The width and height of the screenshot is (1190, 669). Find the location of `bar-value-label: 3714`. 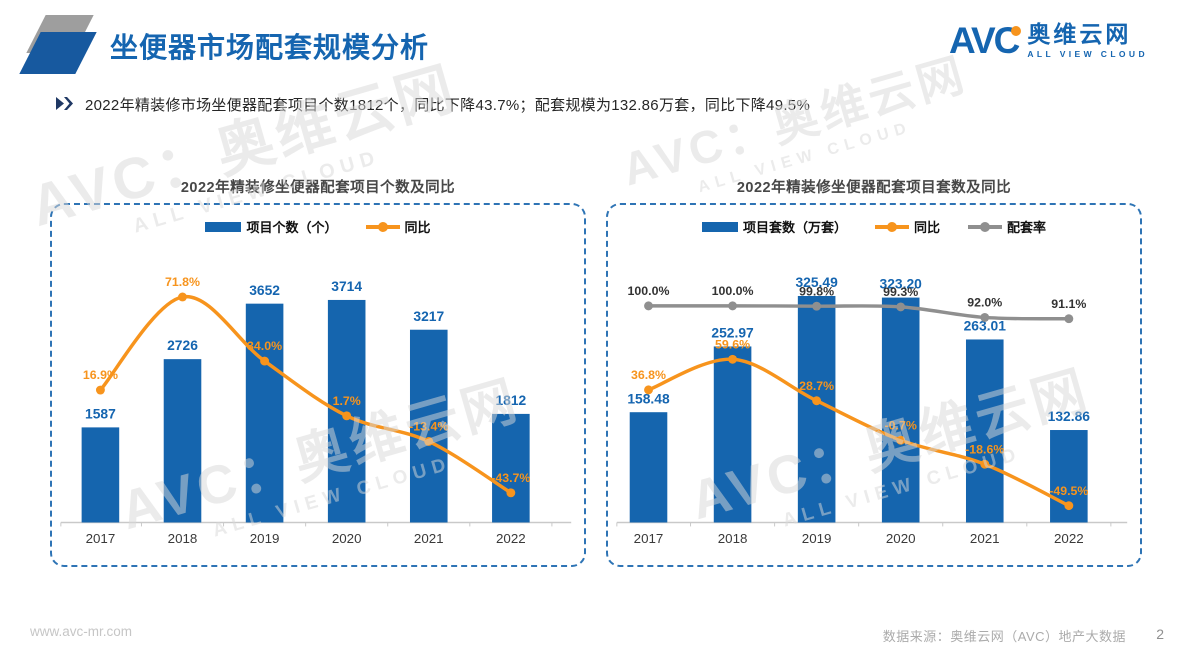

bar-value-label: 3714 is located at coordinates (346, 286).